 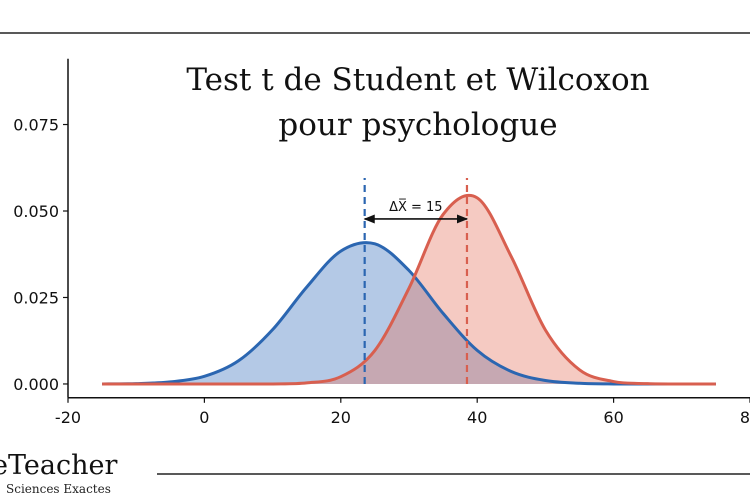 I want to click on y-tick-label: 0.025, so click(x=36, y=297).